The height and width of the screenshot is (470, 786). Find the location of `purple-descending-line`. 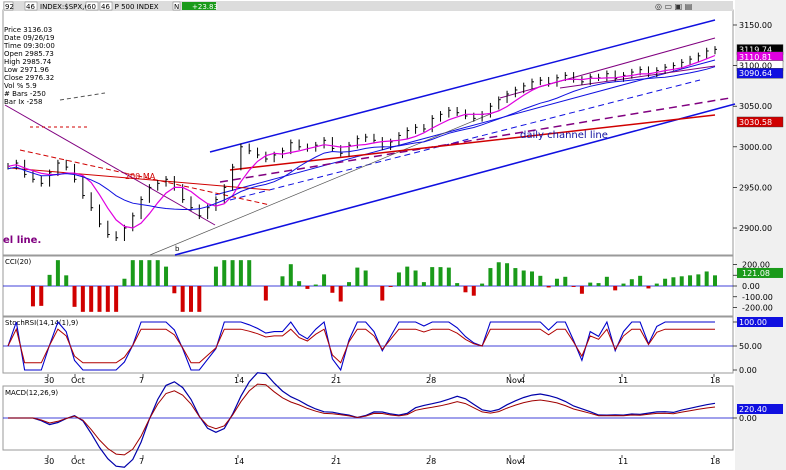

purple-descending-line is located at coordinates (110, 165).